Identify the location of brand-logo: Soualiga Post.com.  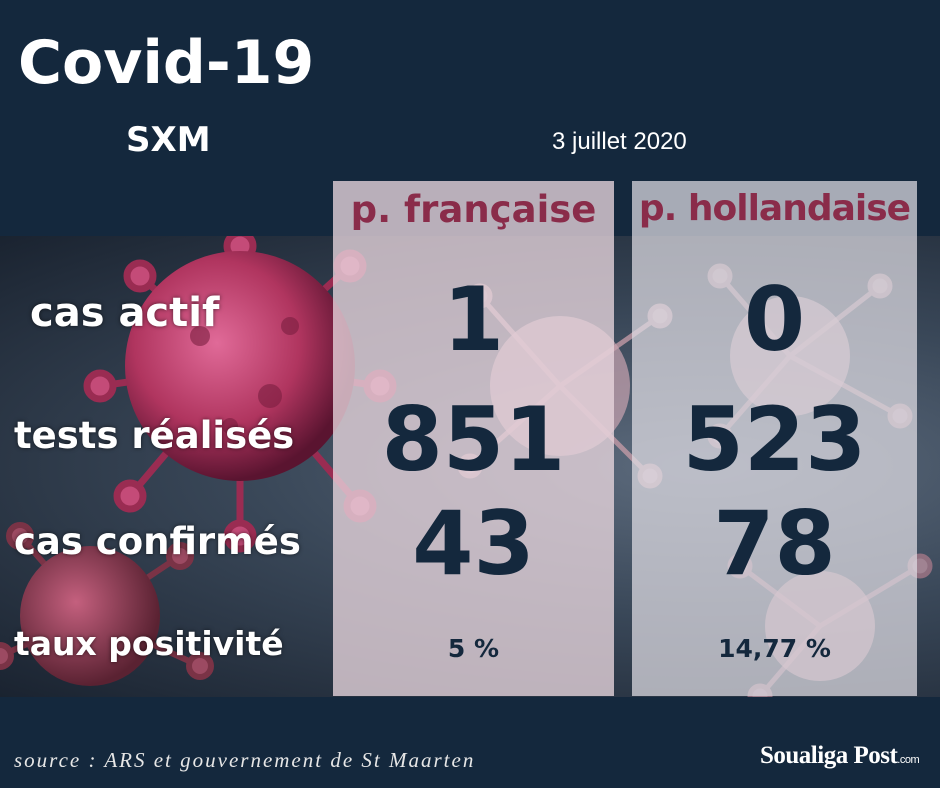
(840, 756).